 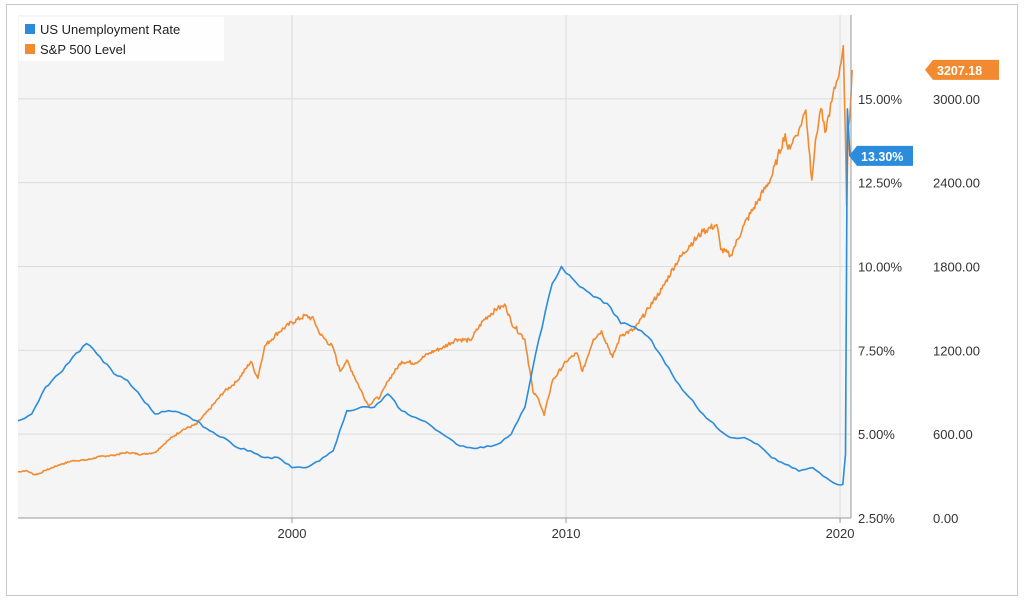 What do you see at coordinates (956, 99) in the screenshot?
I see `right-axis-tick-label: 3000.00` at bounding box center [956, 99].